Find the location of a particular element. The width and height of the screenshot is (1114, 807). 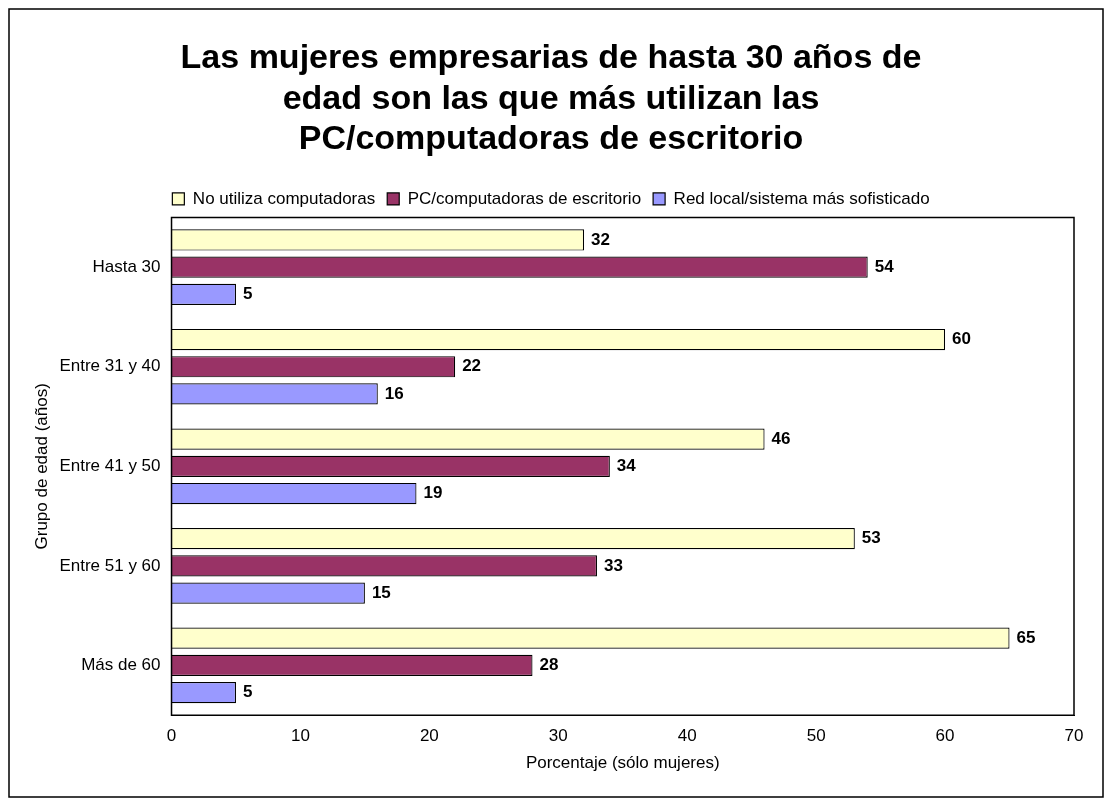

x-tick-label: 20 is located at coordinates (429, 736).